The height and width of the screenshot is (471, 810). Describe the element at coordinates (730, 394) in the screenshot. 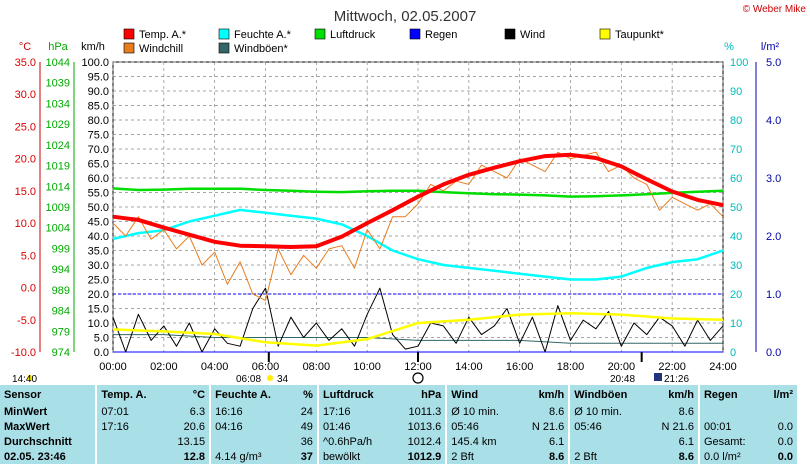

I see `stats-header-cell: Regen` at that location.